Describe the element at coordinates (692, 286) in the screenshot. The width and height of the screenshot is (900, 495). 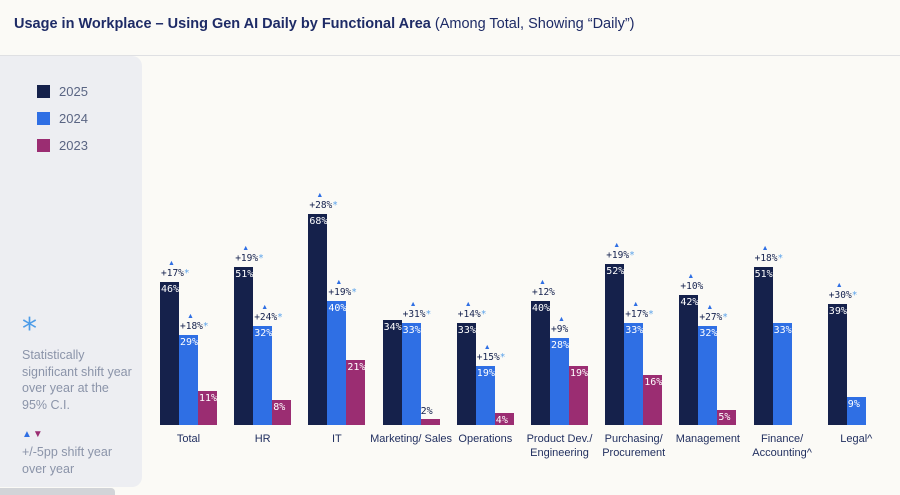
I see `shift-label: +10%` at that location.